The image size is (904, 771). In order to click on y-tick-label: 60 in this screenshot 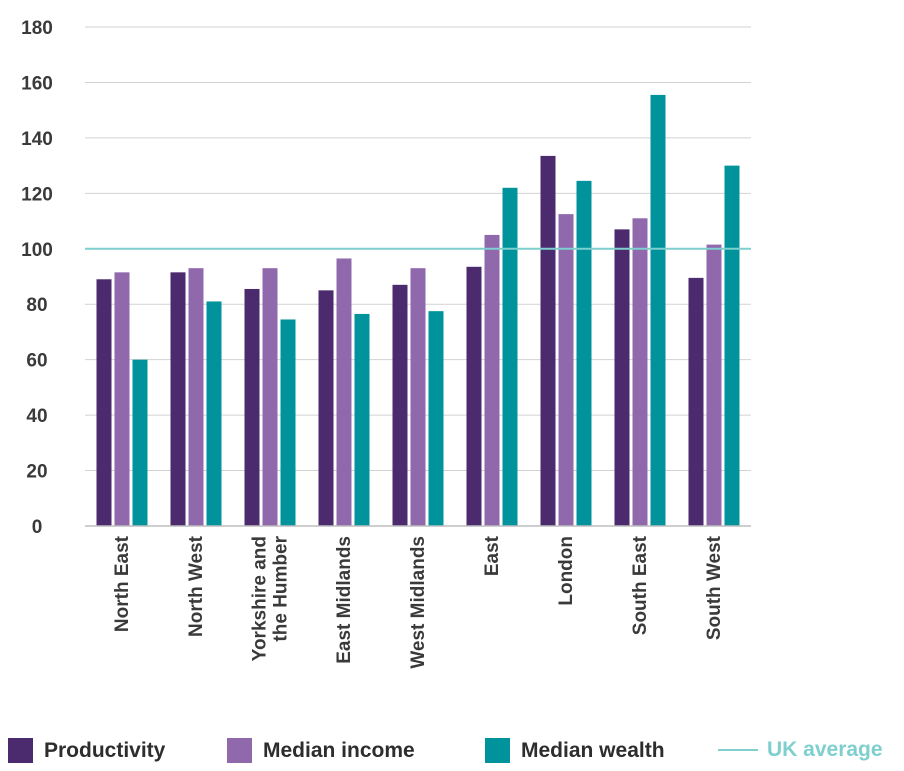, I will do `click(36, 361)`.